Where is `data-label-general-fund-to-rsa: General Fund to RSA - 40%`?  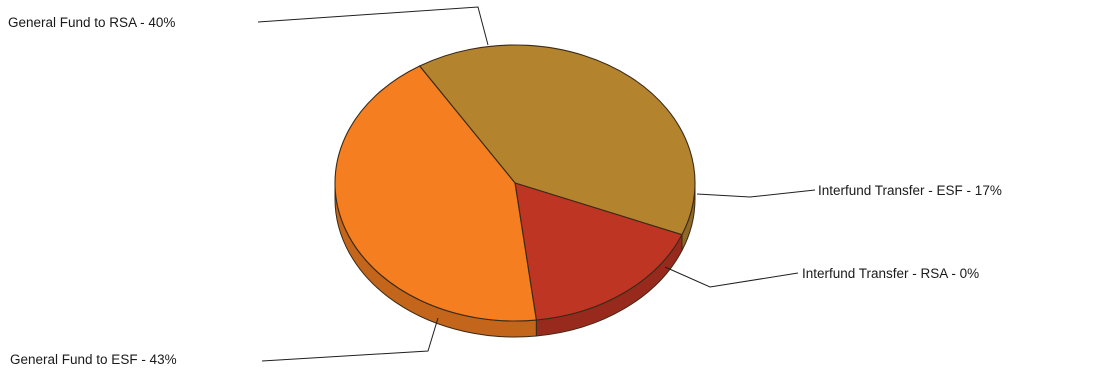
data-label-general-fund-to-rsa: General Fund to RSA - 40% is located at coordinates (91, 22).